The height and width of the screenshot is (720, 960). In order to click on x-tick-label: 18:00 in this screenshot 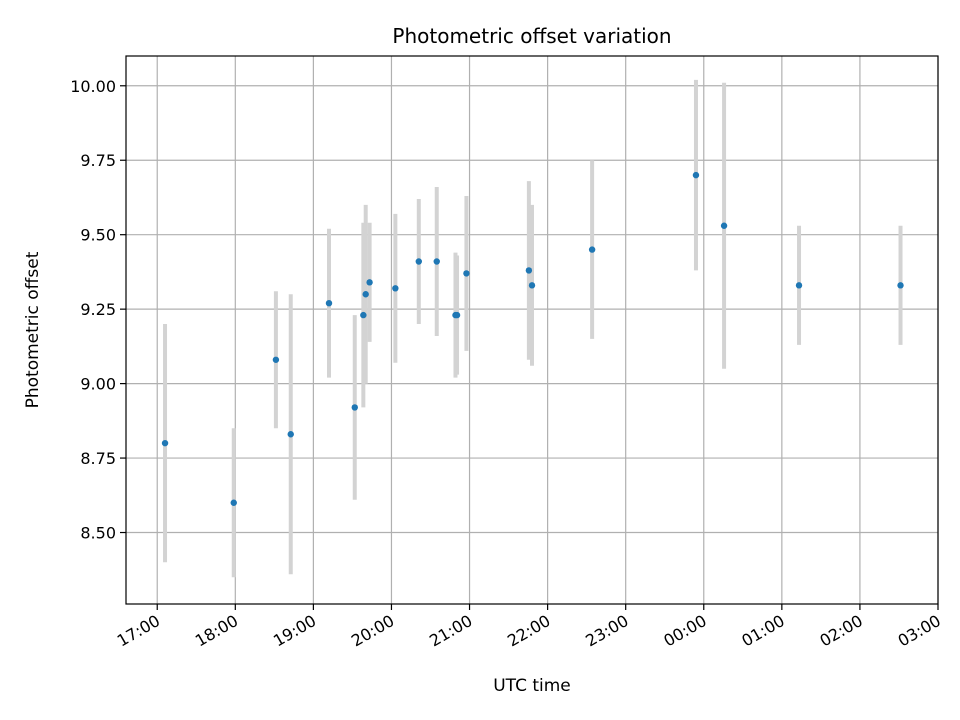, I will do `click(216, 631)`.